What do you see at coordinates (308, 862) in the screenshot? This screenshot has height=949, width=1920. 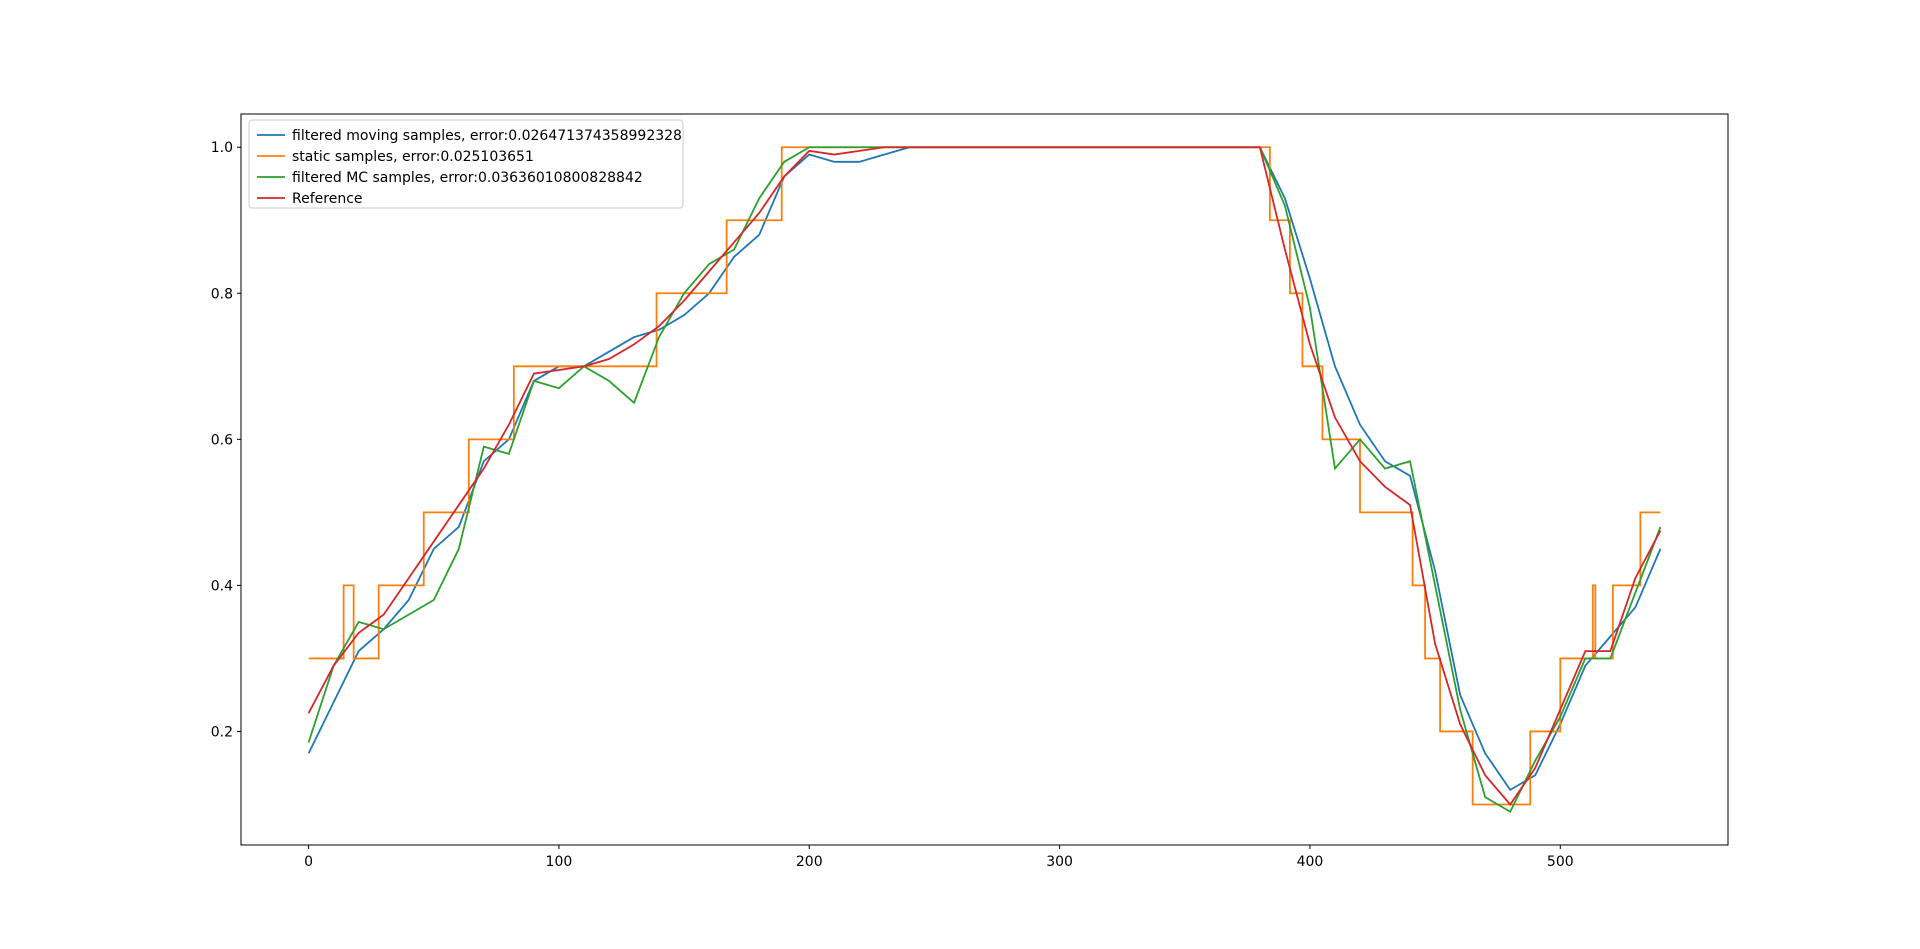 I see `x-tick-label: 0` at bounding box center [308, 862].